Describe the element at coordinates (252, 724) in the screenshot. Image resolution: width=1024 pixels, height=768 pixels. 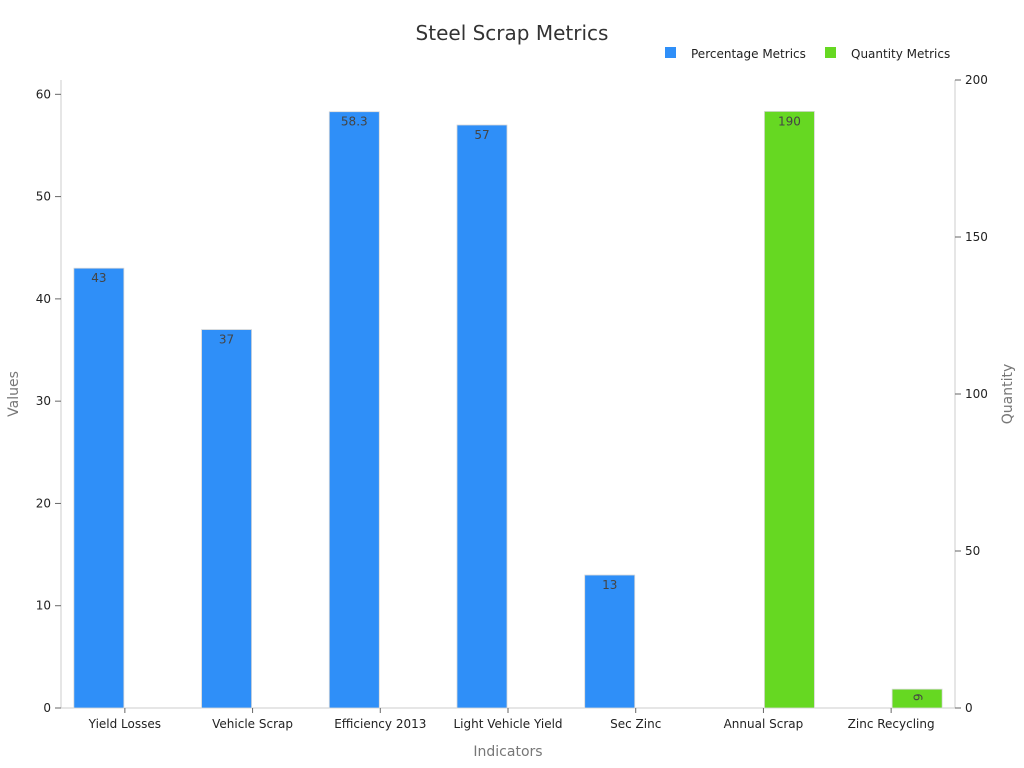
I see `x-tick-label: Vehicle Scrap` at that location.